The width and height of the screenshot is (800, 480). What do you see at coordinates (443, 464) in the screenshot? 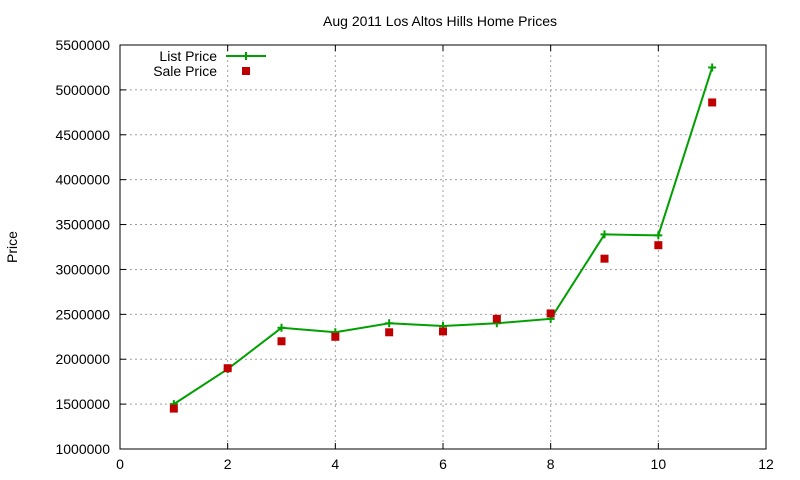
I see `x-tick-label: 6` at bounding box center [443, 464].